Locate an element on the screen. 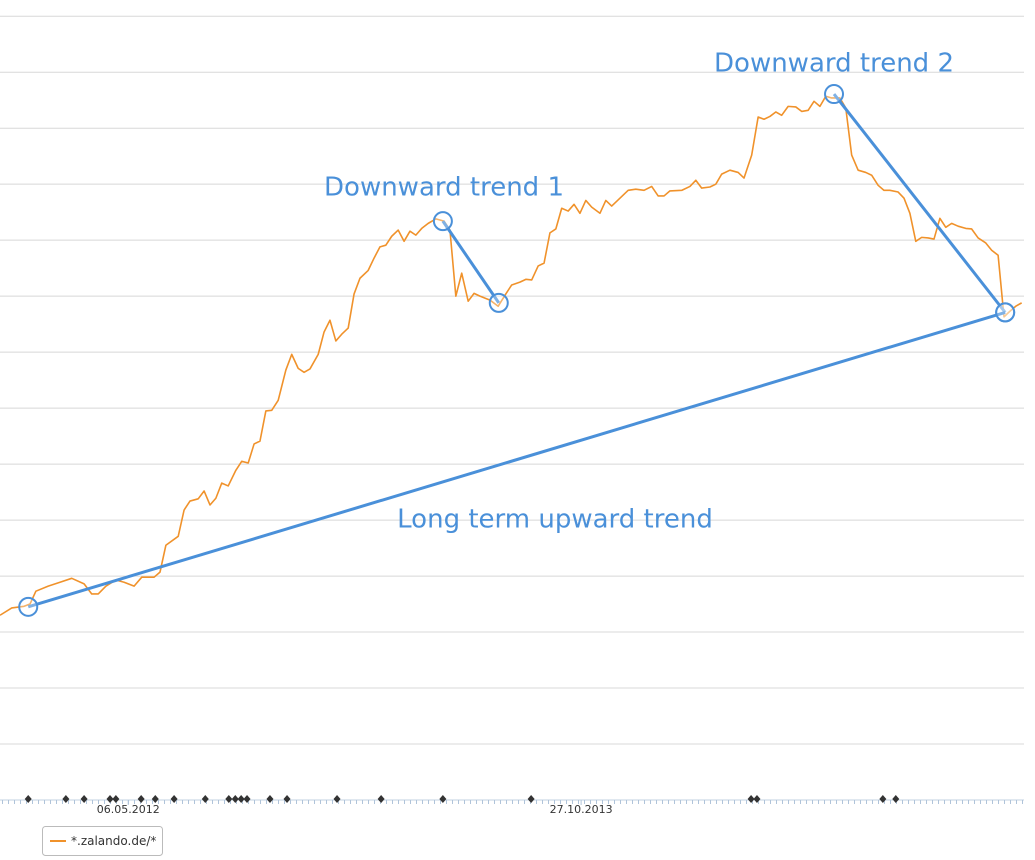  x-tick-label: 27.10.2013 is located at coordinates (581, 809).